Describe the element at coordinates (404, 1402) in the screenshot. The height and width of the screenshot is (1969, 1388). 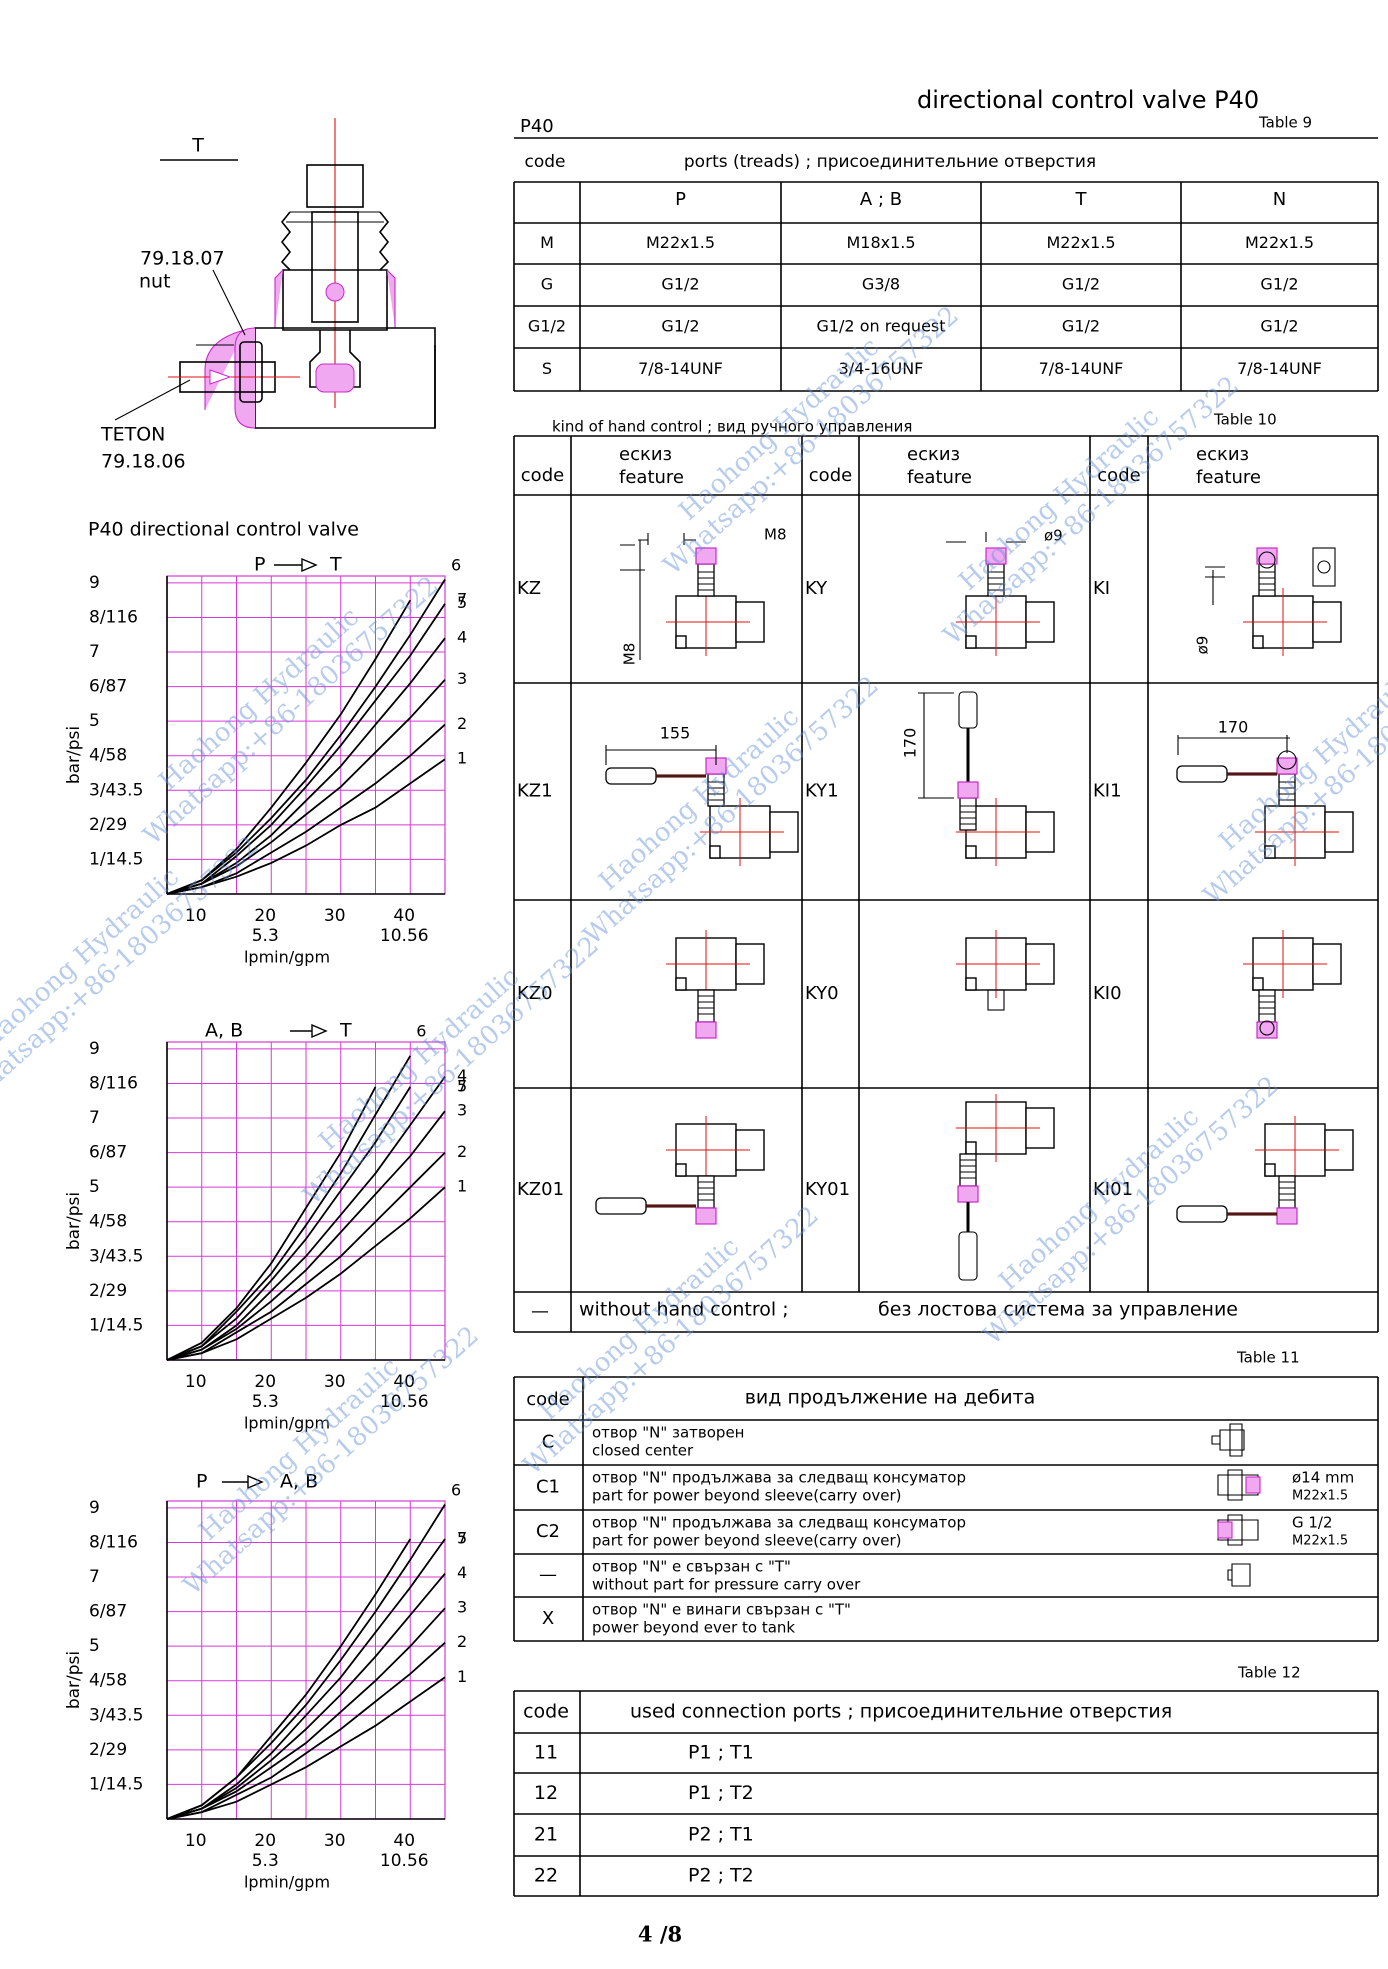
I see `x2-tick-label: 10.56` at that location.